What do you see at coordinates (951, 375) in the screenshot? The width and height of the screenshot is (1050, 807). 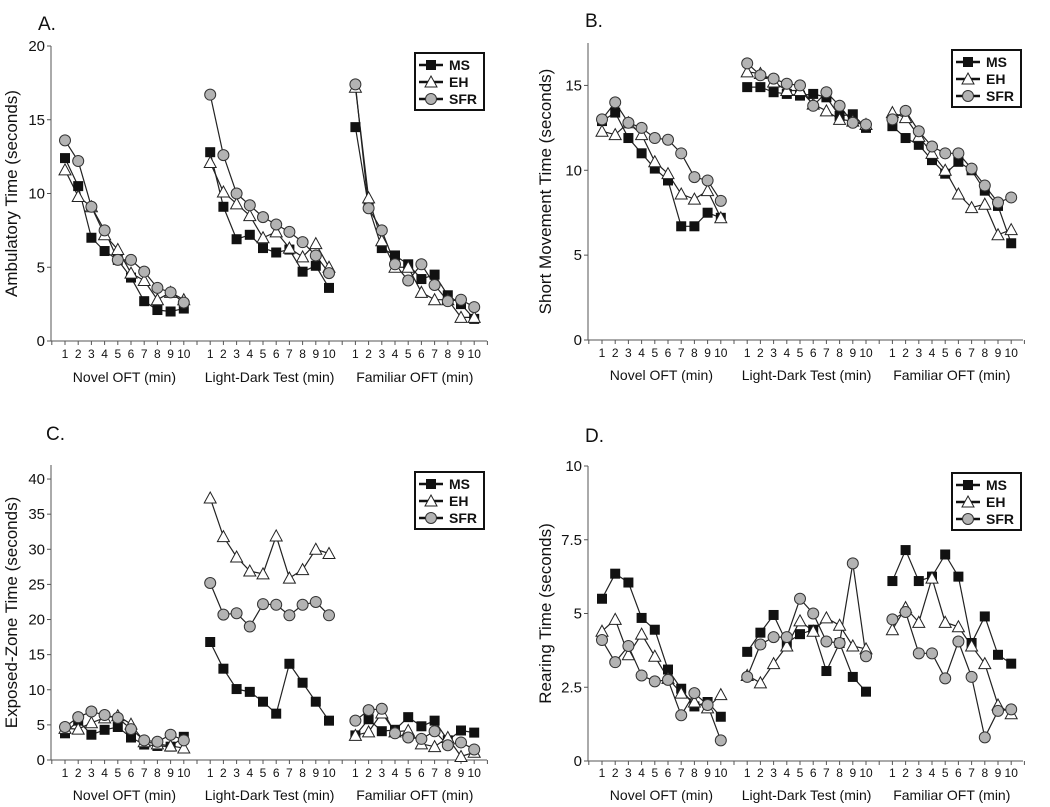 I see `x-group-label: Familiar OFT (min)` at bounding box center [951, 375].